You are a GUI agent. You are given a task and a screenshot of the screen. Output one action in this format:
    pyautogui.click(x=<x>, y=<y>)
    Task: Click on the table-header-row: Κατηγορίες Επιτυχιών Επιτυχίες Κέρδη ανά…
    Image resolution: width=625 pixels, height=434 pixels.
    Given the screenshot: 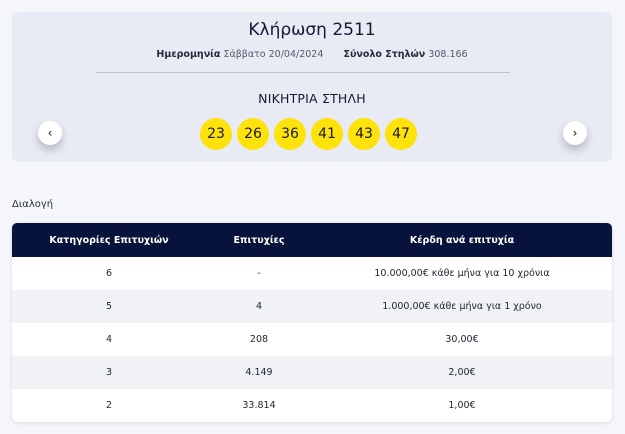 What is the action you would take?
    pyautogui.click(x=312, y=240)
    